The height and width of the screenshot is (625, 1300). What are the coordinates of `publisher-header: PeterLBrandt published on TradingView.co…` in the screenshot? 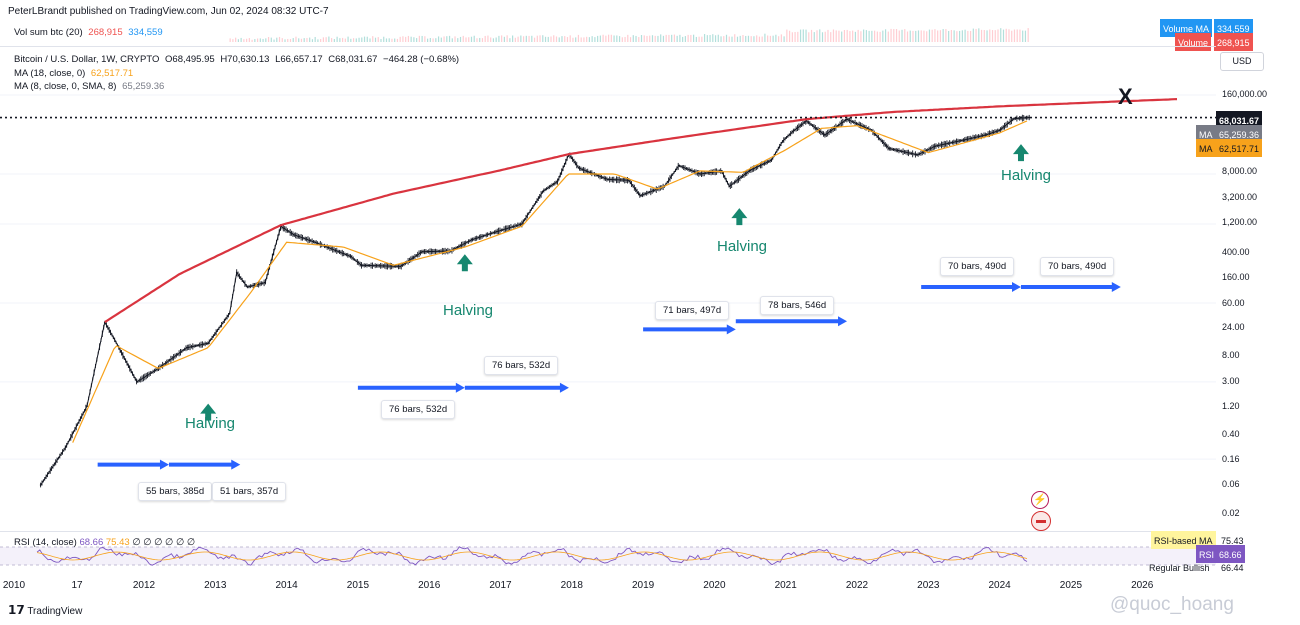 It's located at (168, 11).